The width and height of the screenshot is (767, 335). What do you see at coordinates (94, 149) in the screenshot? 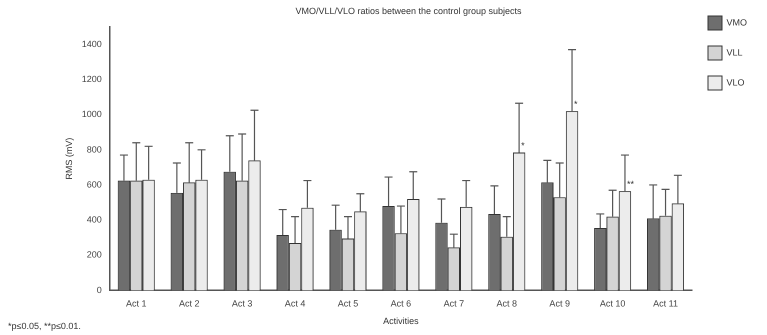
I see `y-tick-label: 800` at bounding box center [94, 149].